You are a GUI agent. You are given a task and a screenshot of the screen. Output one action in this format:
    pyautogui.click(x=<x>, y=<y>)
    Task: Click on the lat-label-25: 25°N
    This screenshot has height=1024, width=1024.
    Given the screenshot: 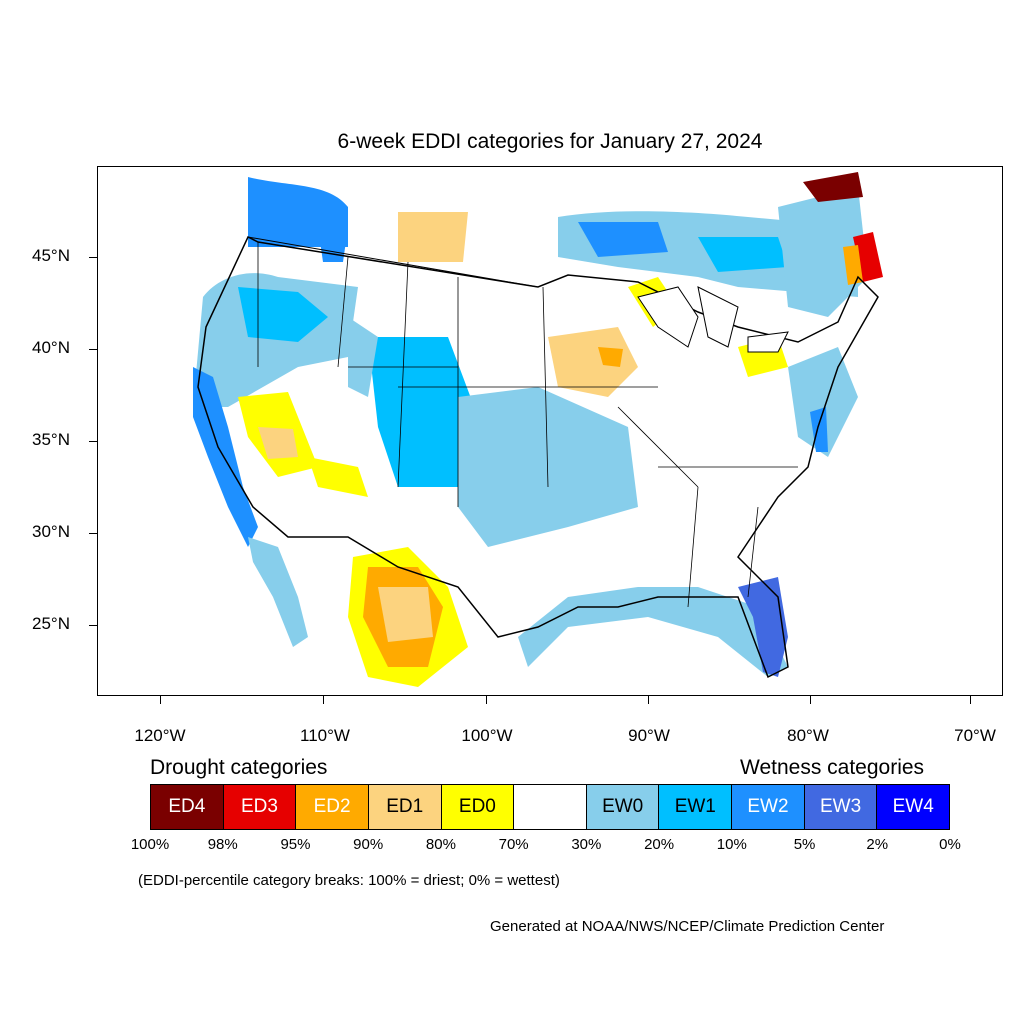 What is the action you would take?
    pyautogui.click(x=51, y=623)
    